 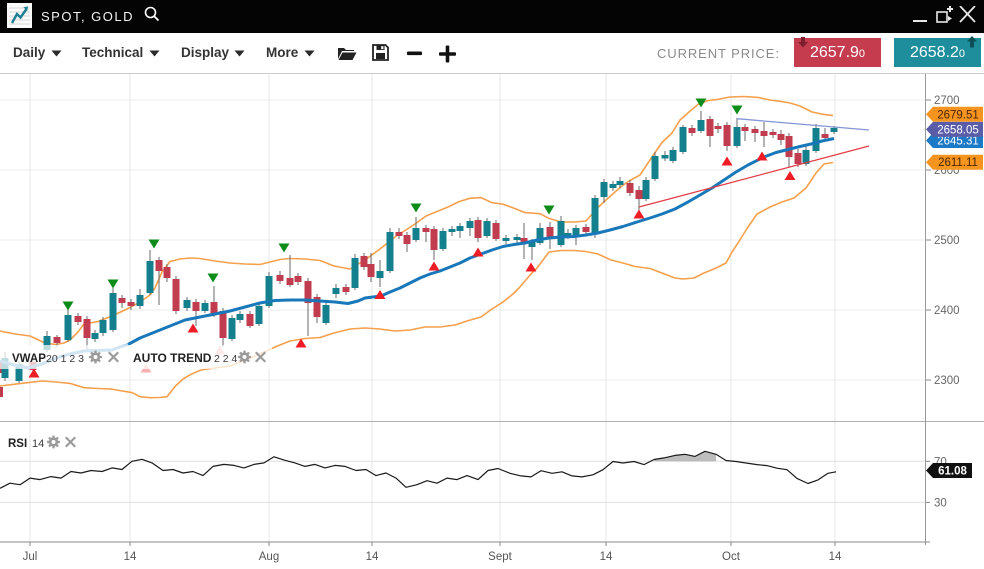 I want to click on svg-text: 2700, so click(x=947, y=101).